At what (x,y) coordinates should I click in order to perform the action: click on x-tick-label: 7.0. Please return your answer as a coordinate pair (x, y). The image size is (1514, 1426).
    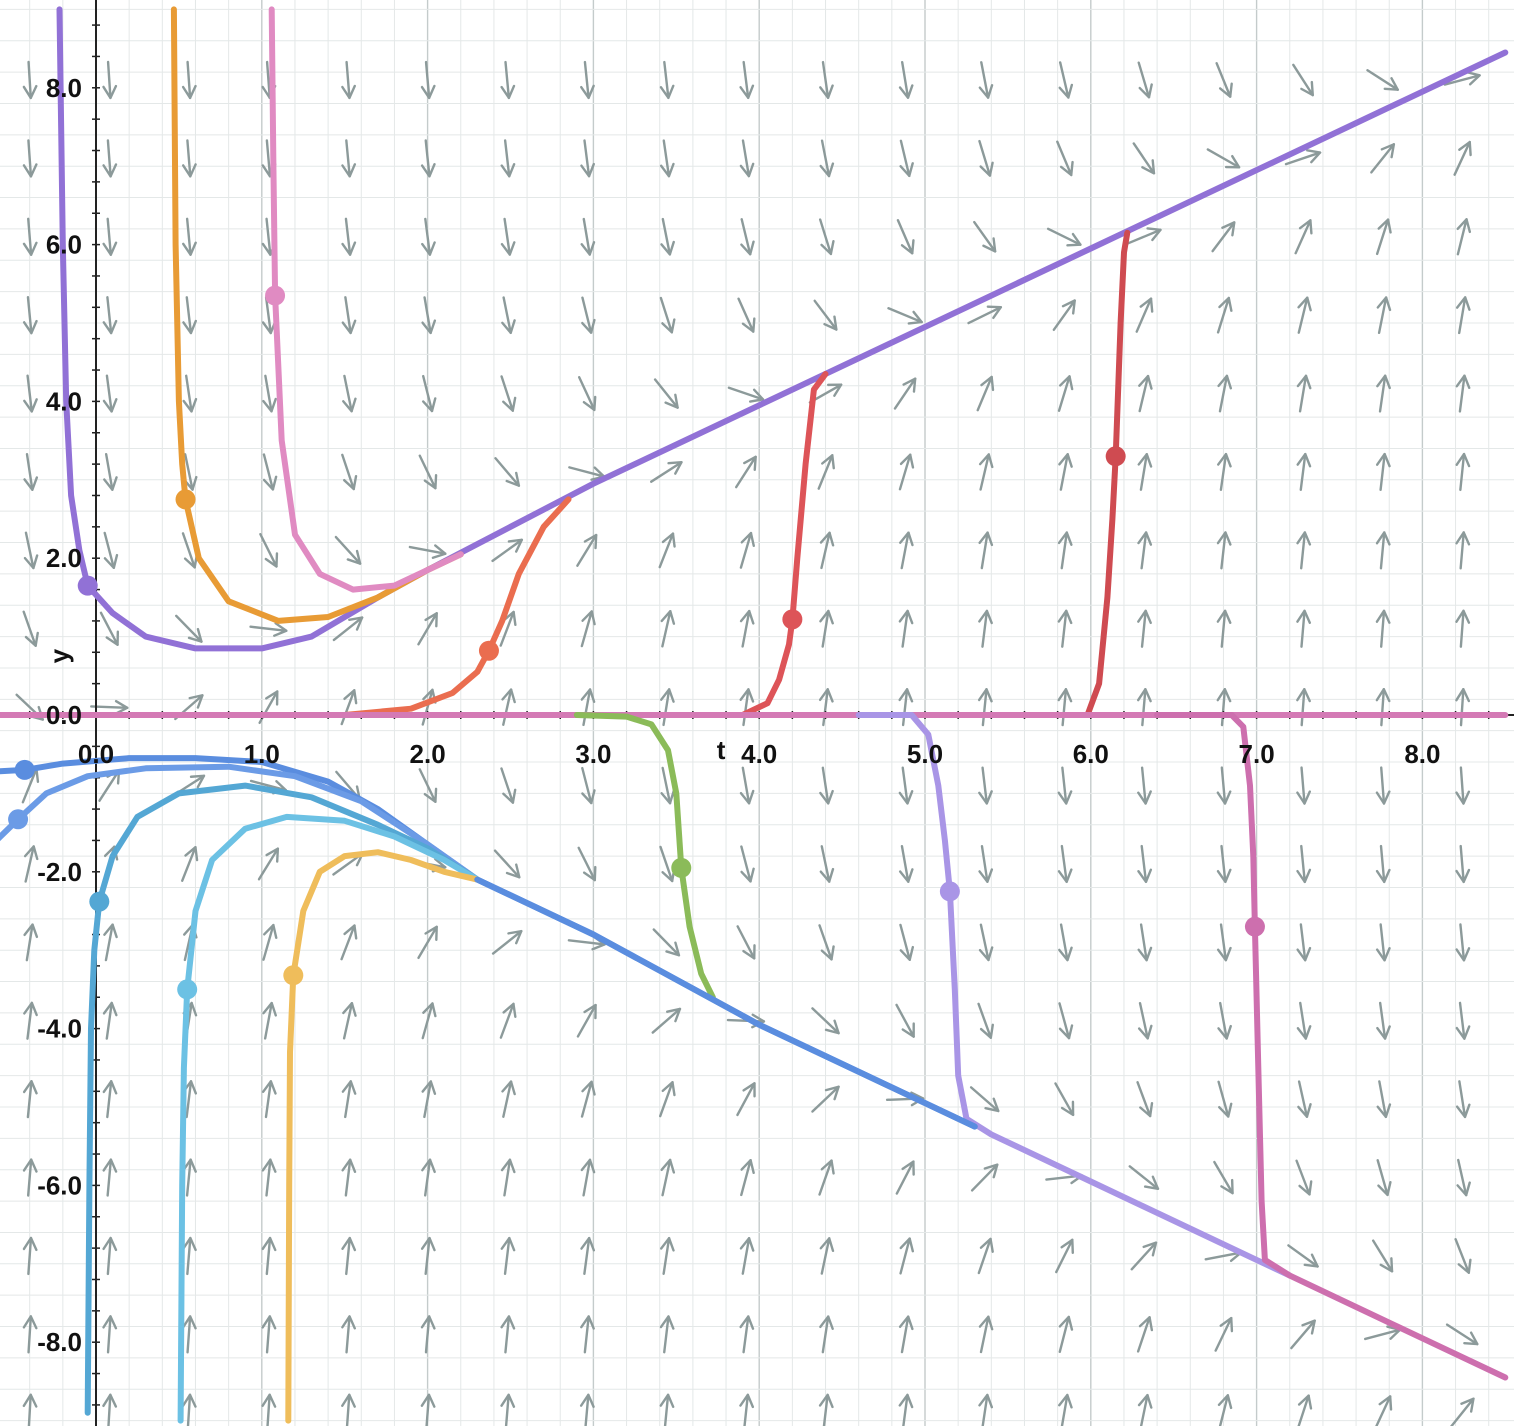
    Looking at the image, I should click on (1257, 754).